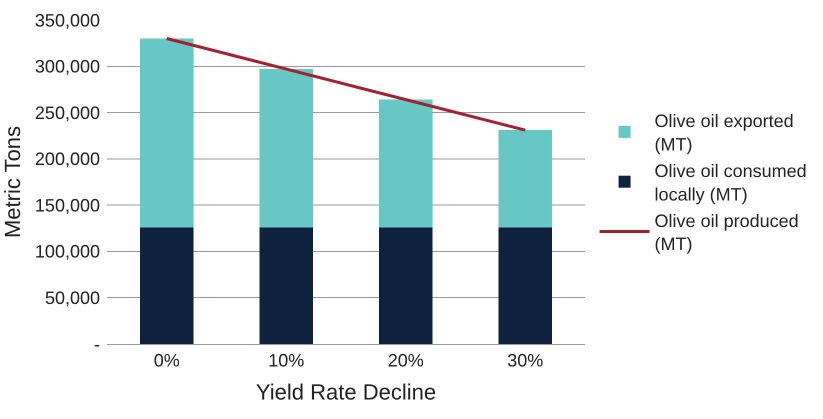 Image resolution: width=823 pixels, height=419 pixels. Describe the element at coordinates (97, 344) in the screenshot. I see `y-tick-label: -` at that location.